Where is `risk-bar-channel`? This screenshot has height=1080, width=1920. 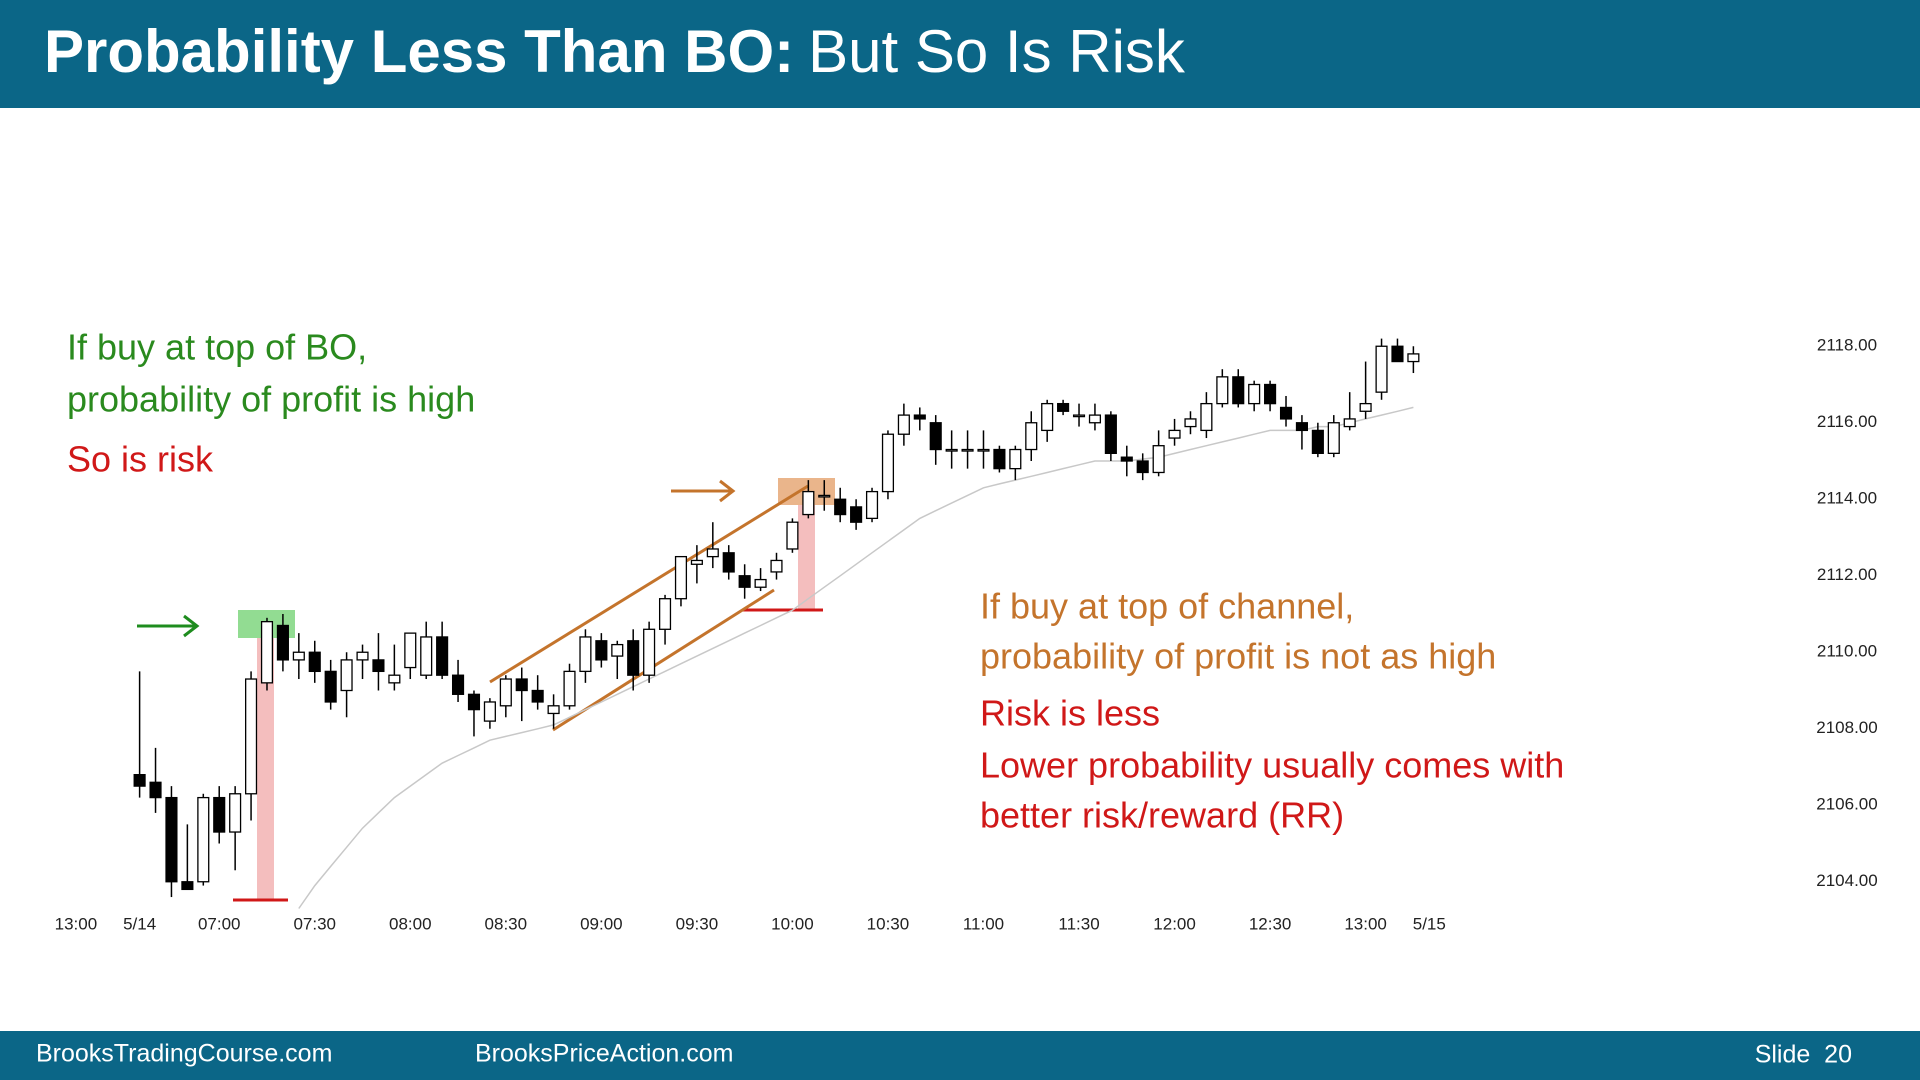
risk-bar-channel is located at coordinates (806, 557).